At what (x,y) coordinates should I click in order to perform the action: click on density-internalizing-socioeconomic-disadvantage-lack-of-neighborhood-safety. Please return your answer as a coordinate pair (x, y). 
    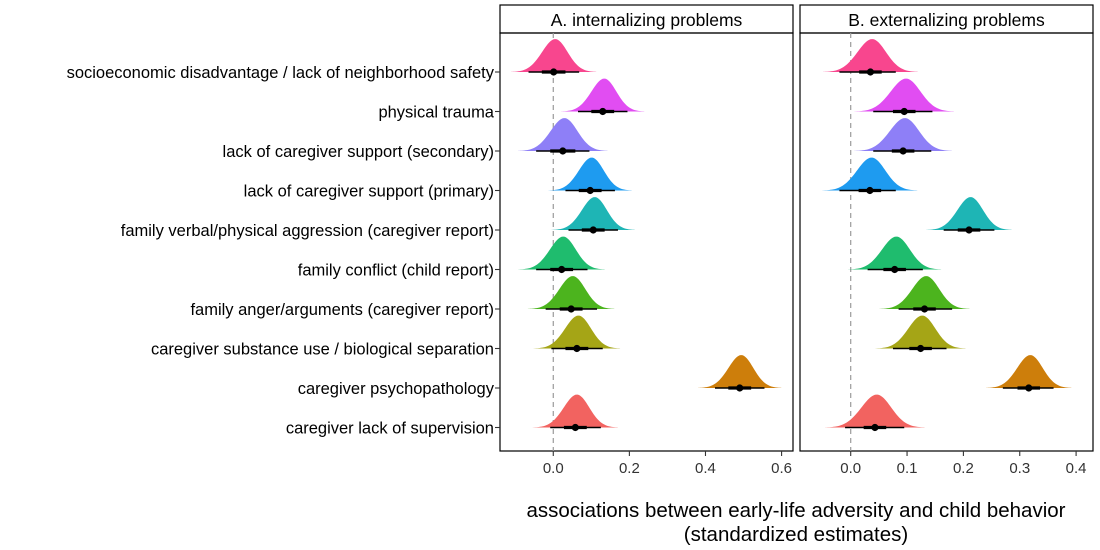
    Looking at the image, I should click on (554, 55).